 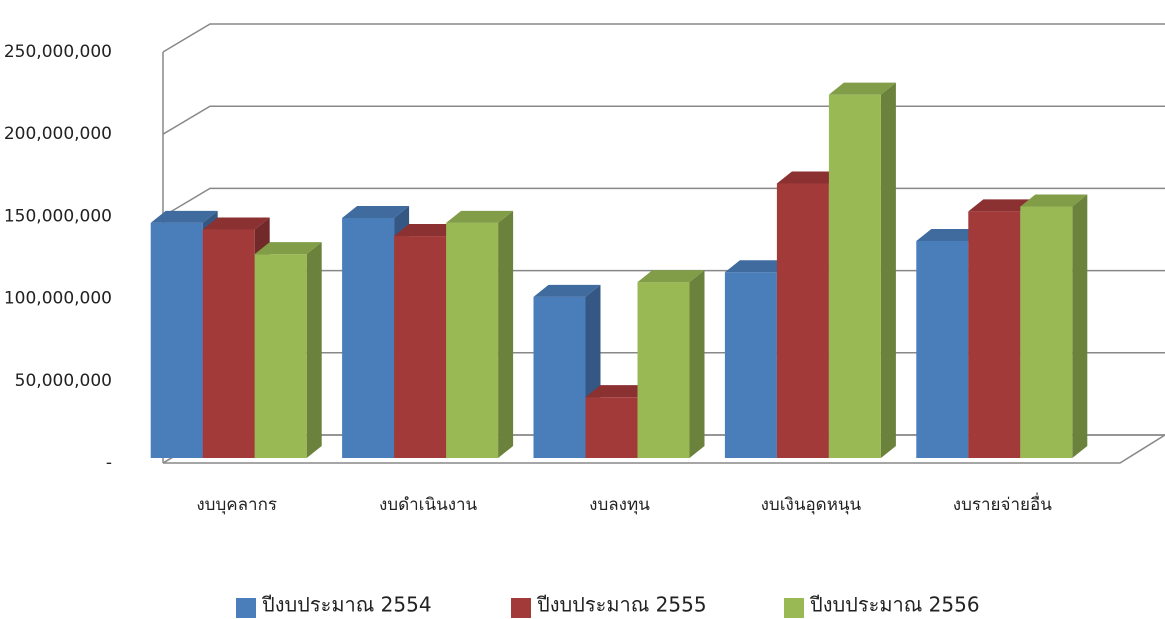 I want to click on legend-label: ปีงบประมาณ 2556, so click(x=895, y=605).